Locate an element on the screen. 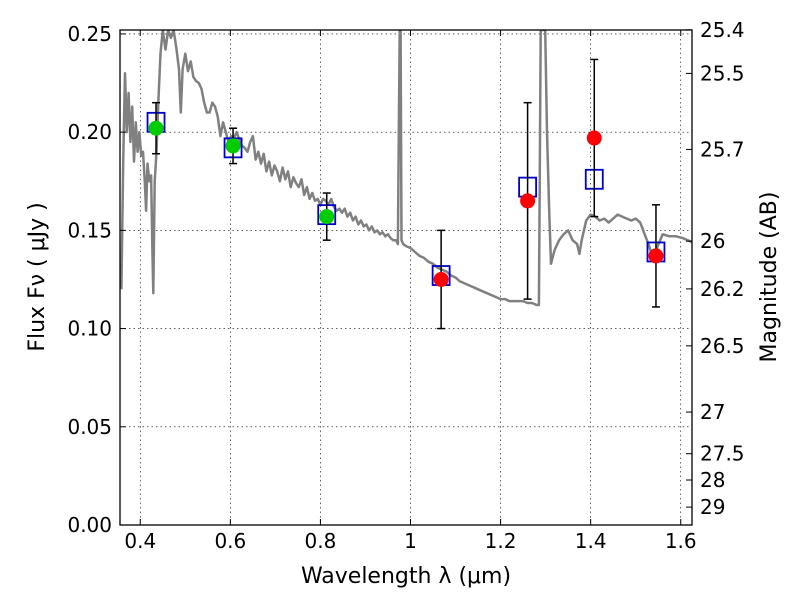 The width and height of the screenshot is (800, 600). x-axis-label: Wavelength λ (μm) is located at coordinates (406, 576).